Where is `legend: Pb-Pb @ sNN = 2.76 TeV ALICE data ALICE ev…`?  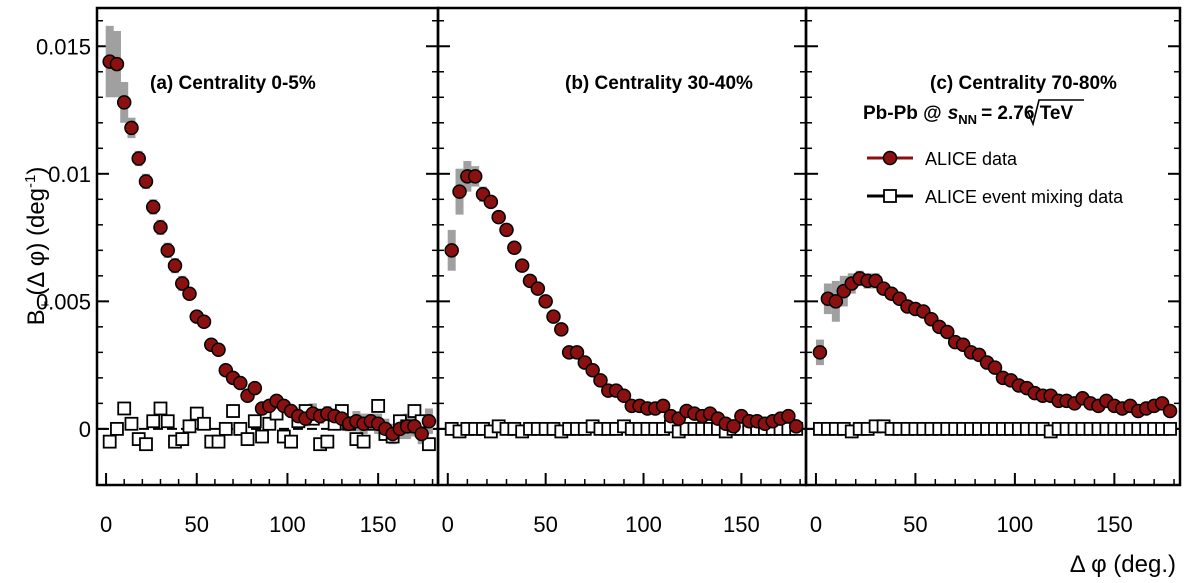
legend: Pb-Pb @ sNN = 2.76 TeV ALICE data ALICE ev… is located at coordinates (993, 153).